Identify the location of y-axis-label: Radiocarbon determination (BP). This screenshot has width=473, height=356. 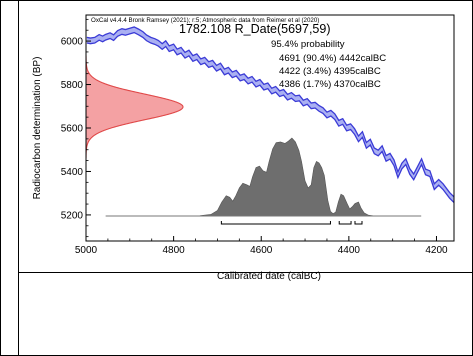
(37, 128).